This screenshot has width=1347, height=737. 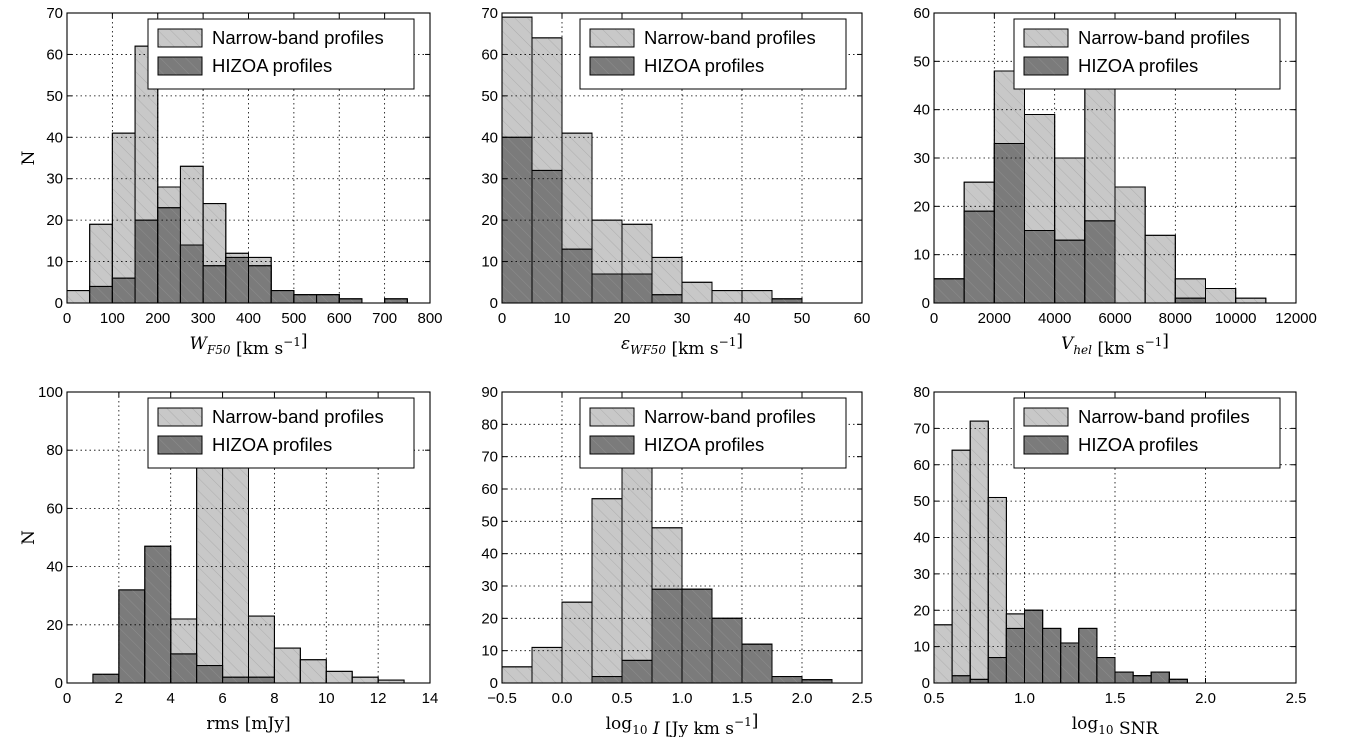 What do you see at coordinates (222, 698) in the screenshot?
I see `x-tick-label: 6` at bounding box center [222, 698].